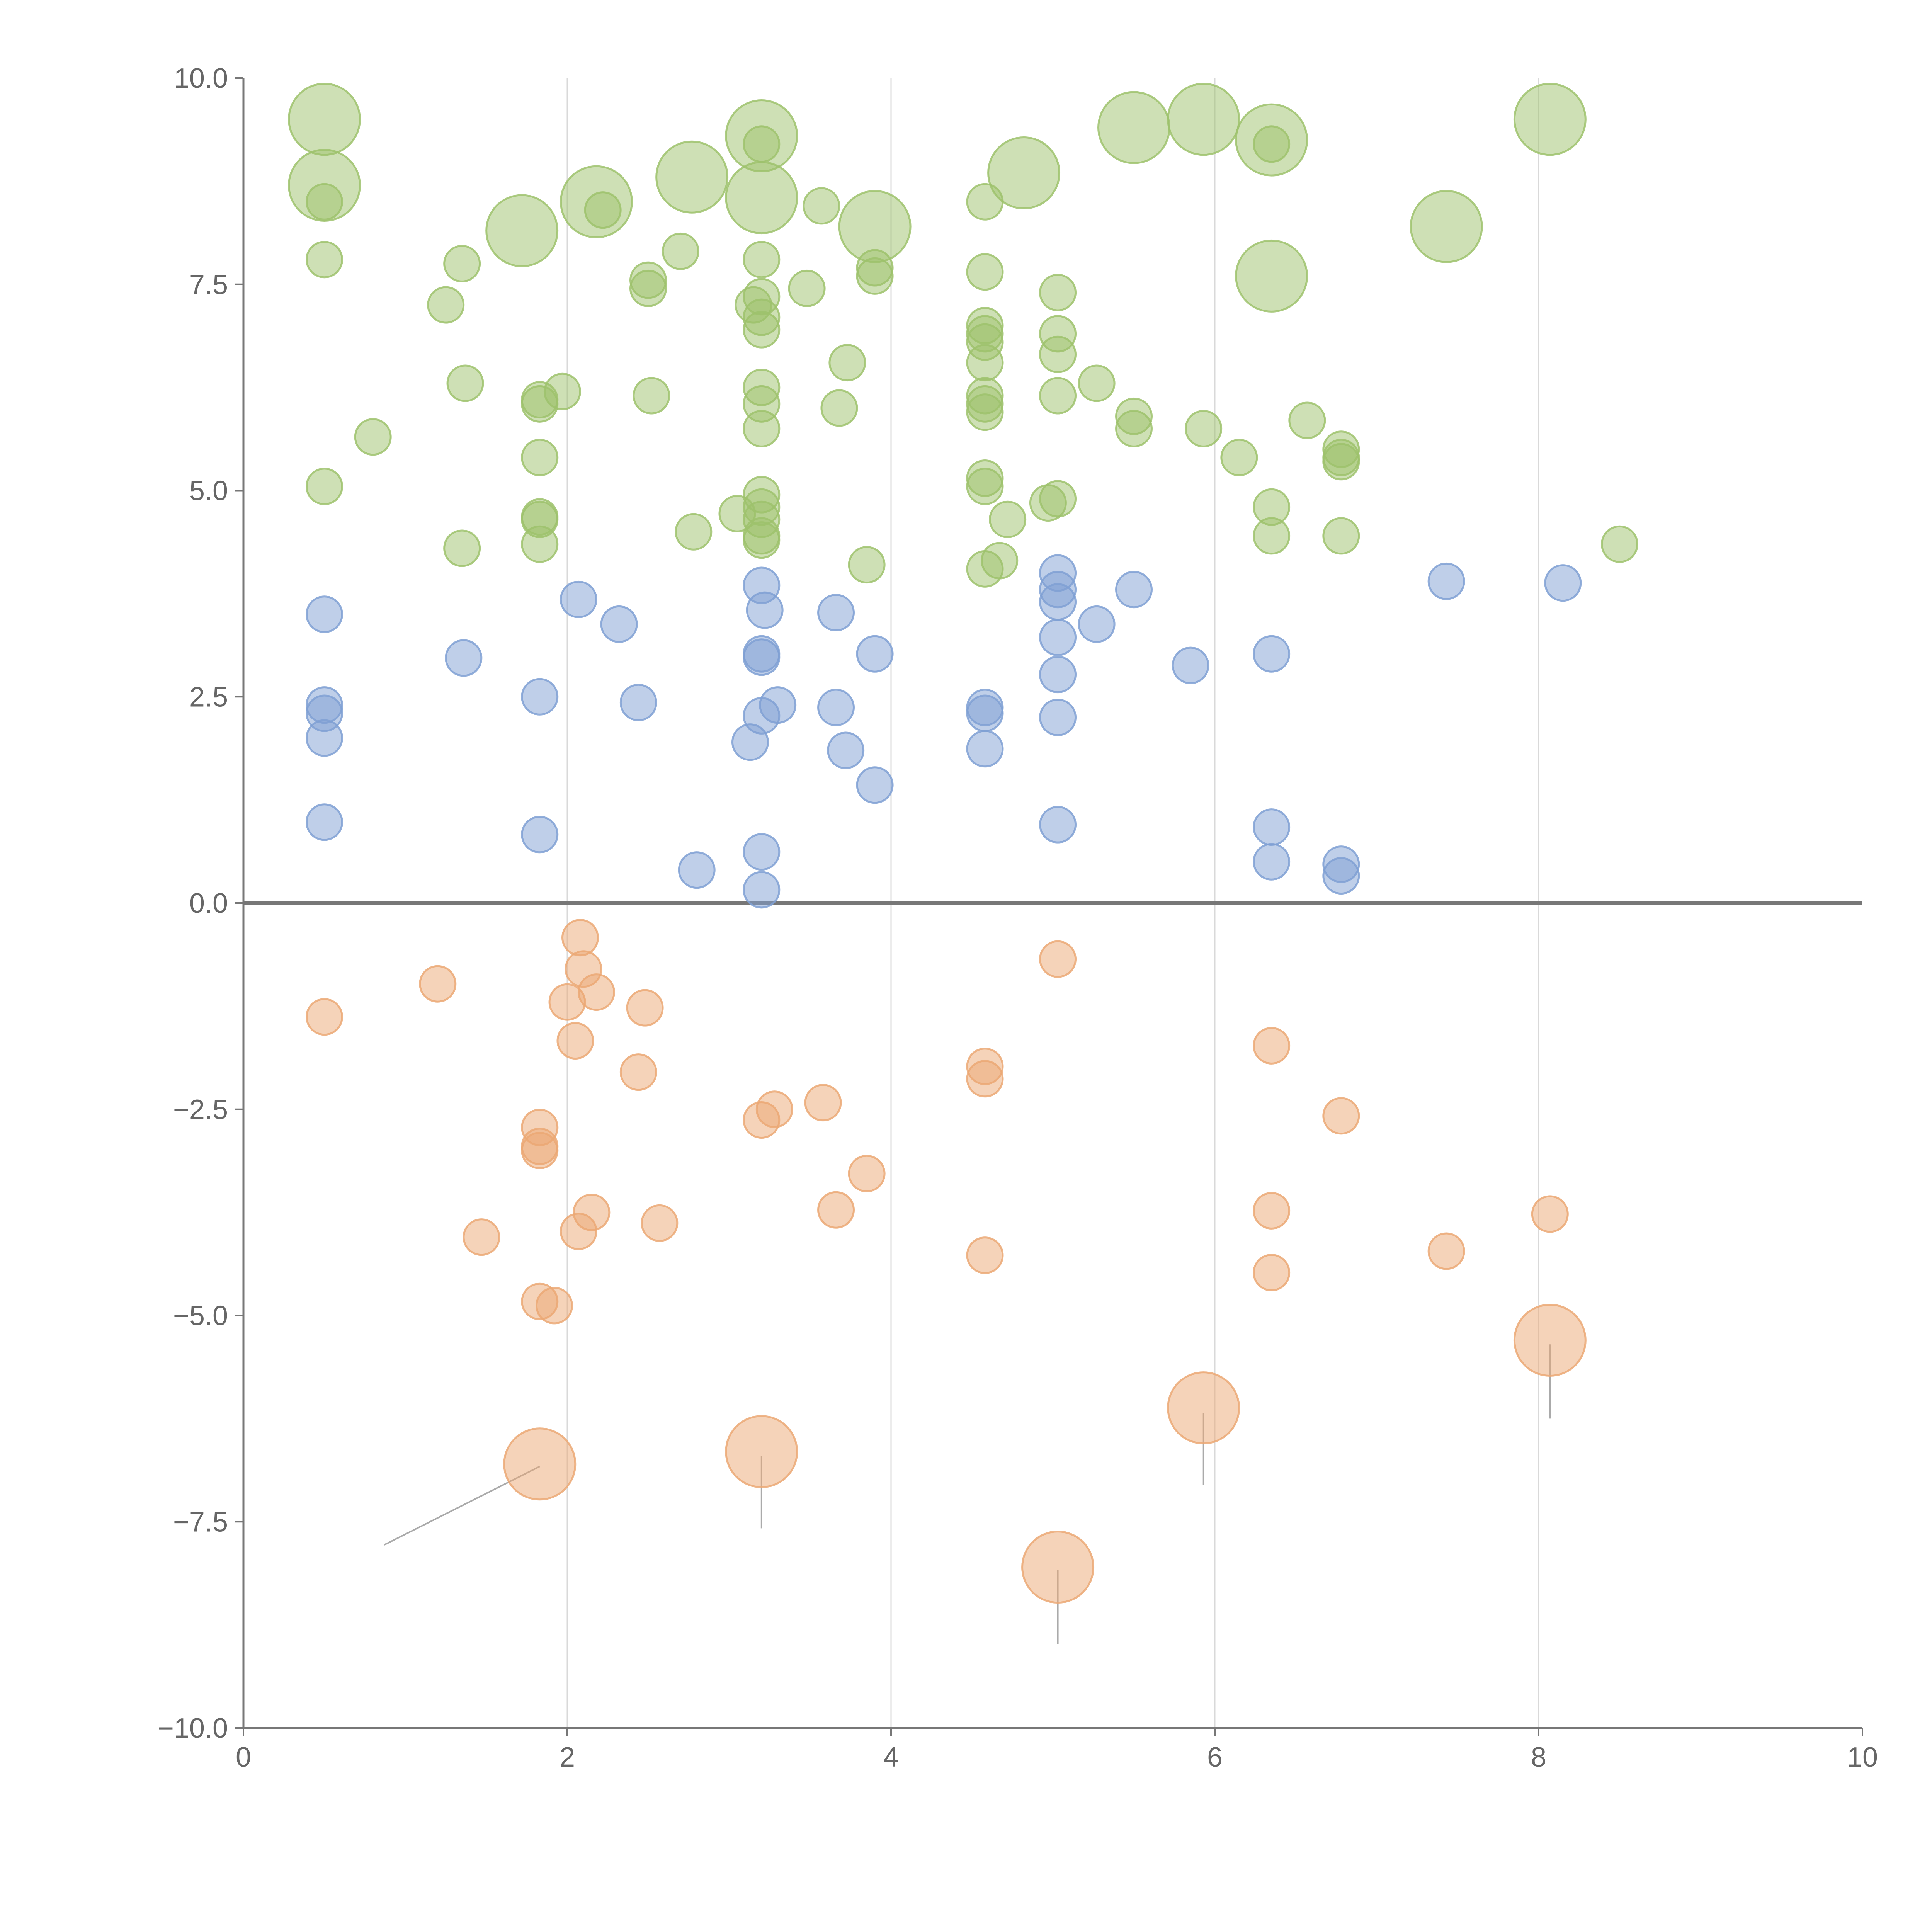 The width and height of the screenshot is (1932, 1932). What do you see at coordinates (244, 1757) in the screenshot?
I see `x-tick-label: 0` at bounding box center [244, 1757].